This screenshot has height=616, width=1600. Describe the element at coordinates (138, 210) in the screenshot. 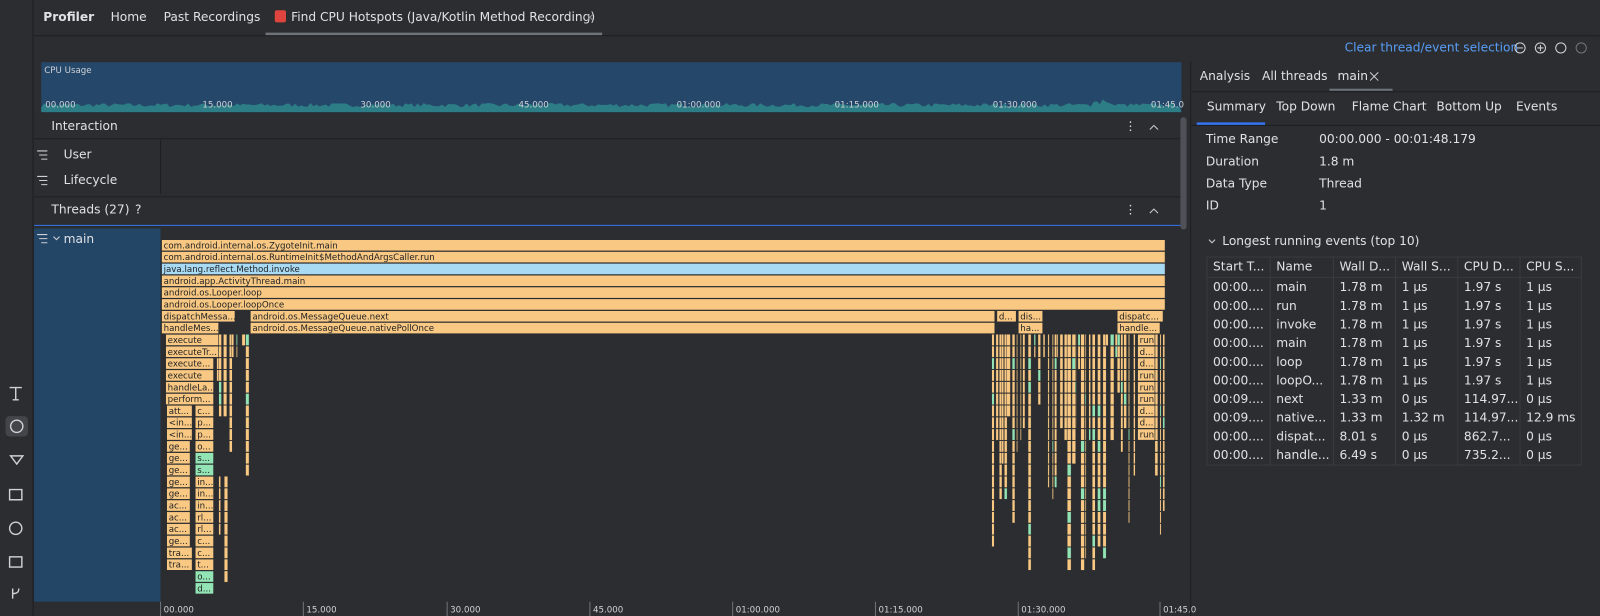

I see `help: ?` at that location.